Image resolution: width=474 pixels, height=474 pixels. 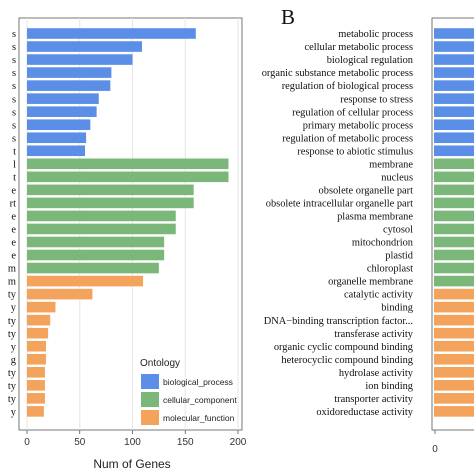 What do you see at coordinates (375, 34) in the screenshot?
I see `category-label: metabolic process` at bounding box center [375, 34].